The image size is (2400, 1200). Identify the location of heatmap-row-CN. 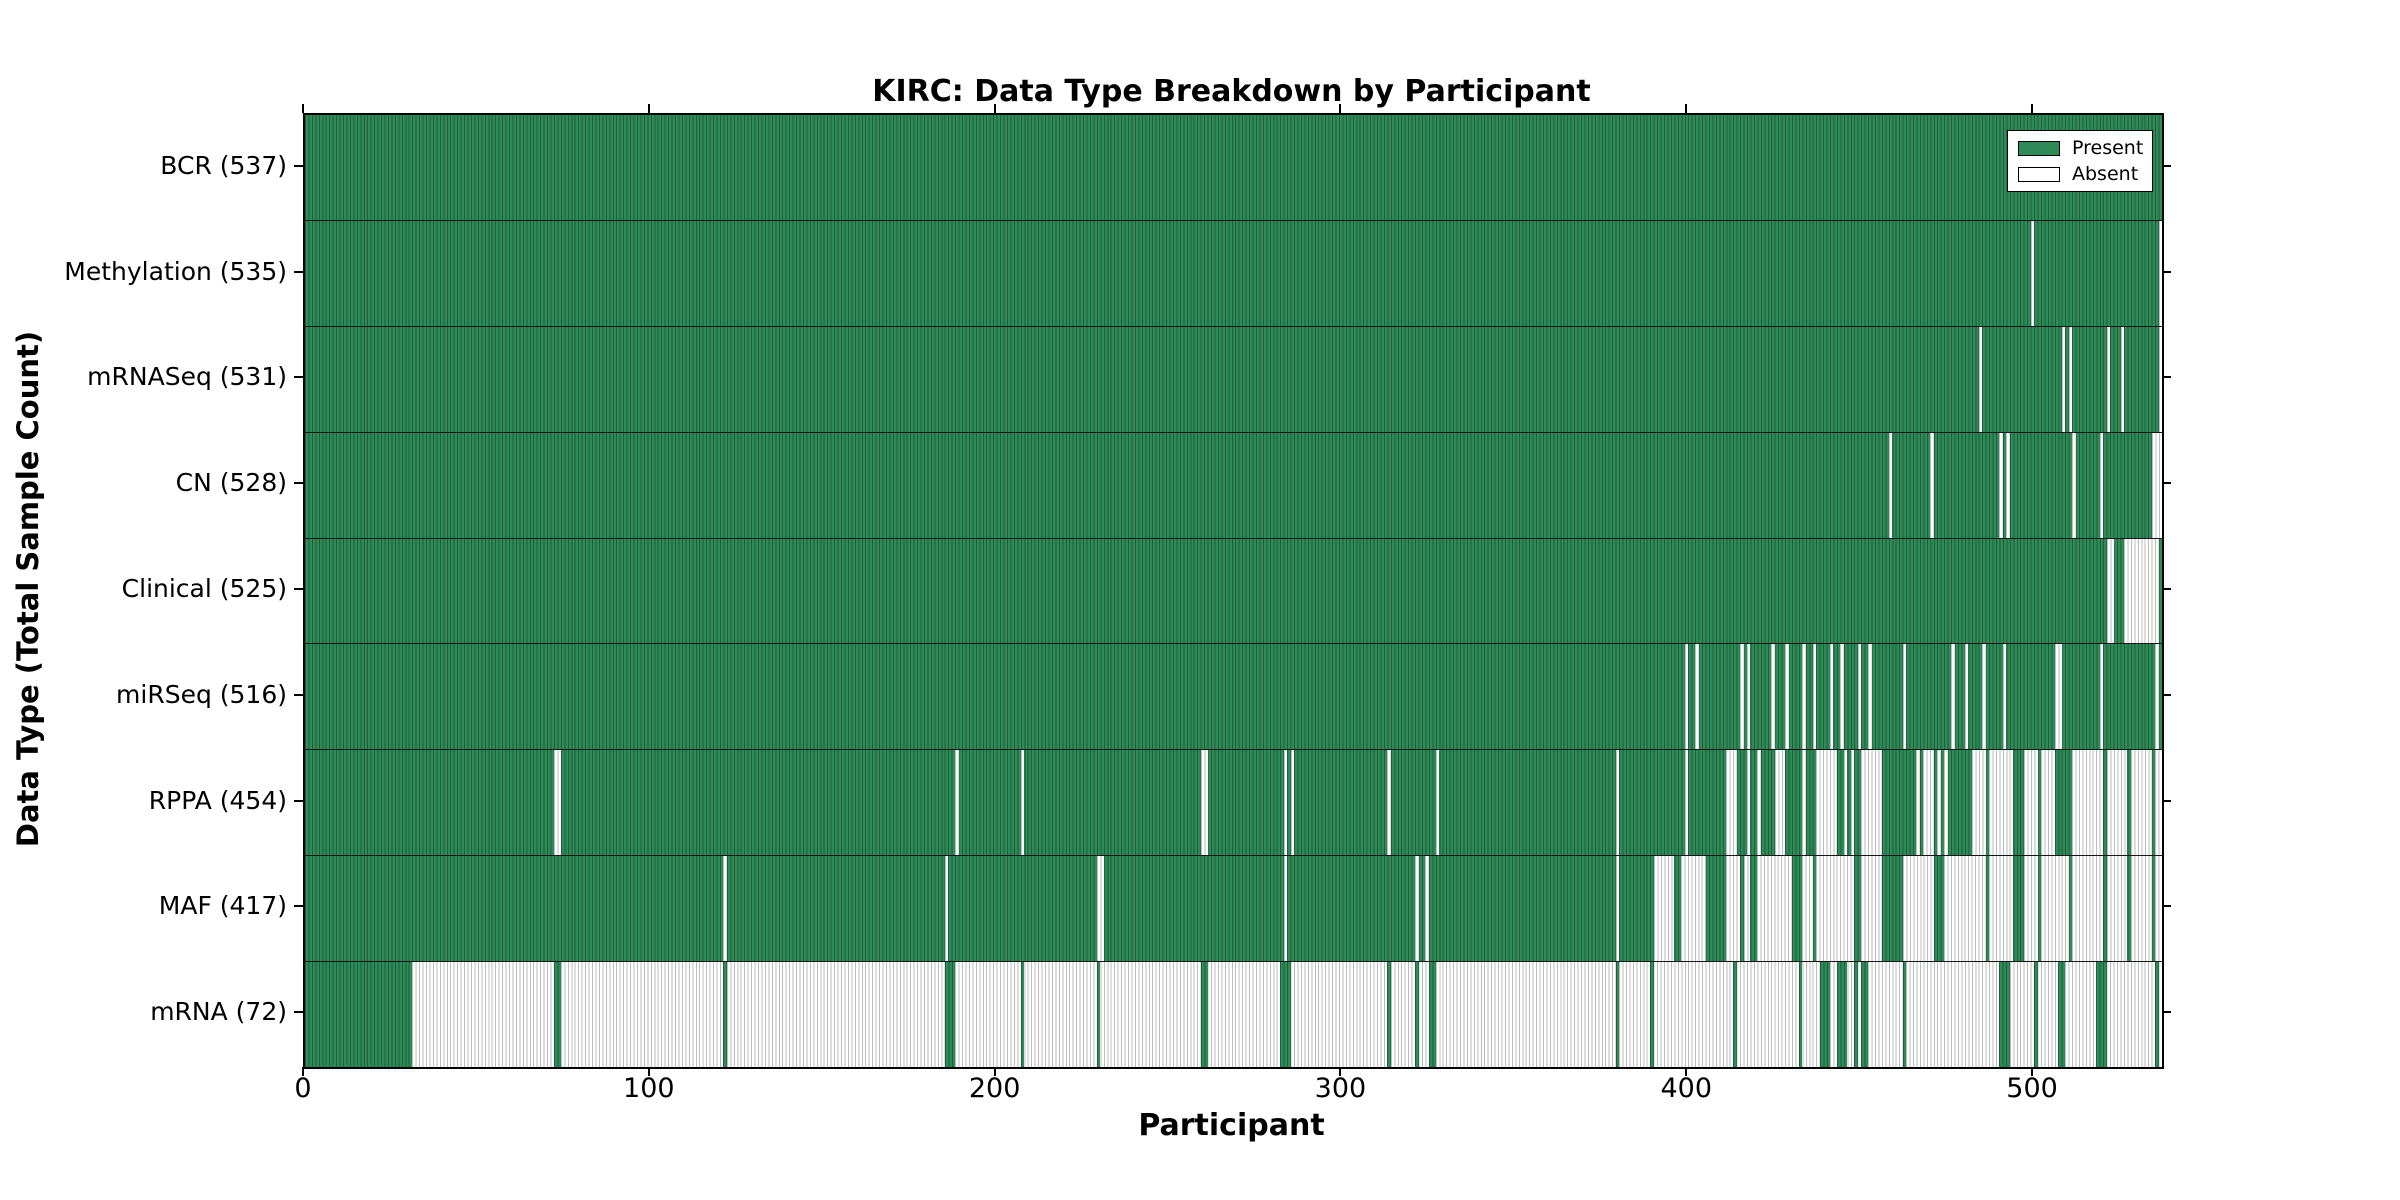
(1233, 484).